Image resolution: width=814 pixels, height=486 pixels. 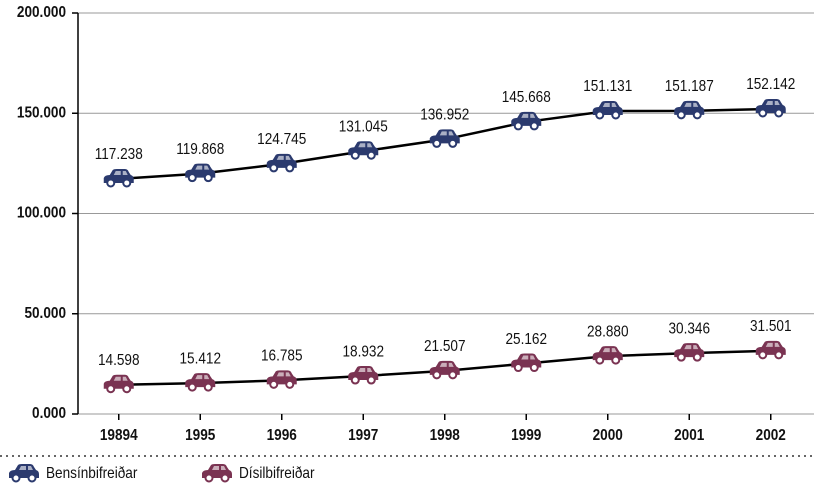 I want to click on data-label: 124.745, so click(x=281, y=139).